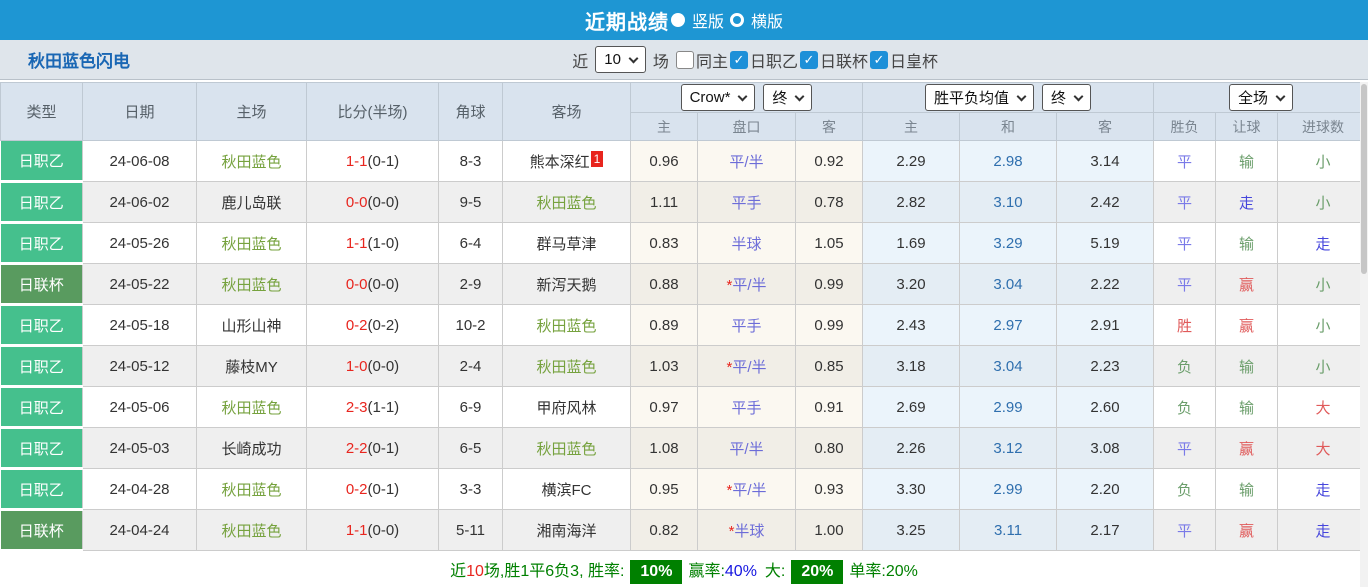 This screenshot has height=587, width=1368. Describe the element at coordinates (139, 325) in the screenshot. I see `cell-date: 24-05-18` at that location.